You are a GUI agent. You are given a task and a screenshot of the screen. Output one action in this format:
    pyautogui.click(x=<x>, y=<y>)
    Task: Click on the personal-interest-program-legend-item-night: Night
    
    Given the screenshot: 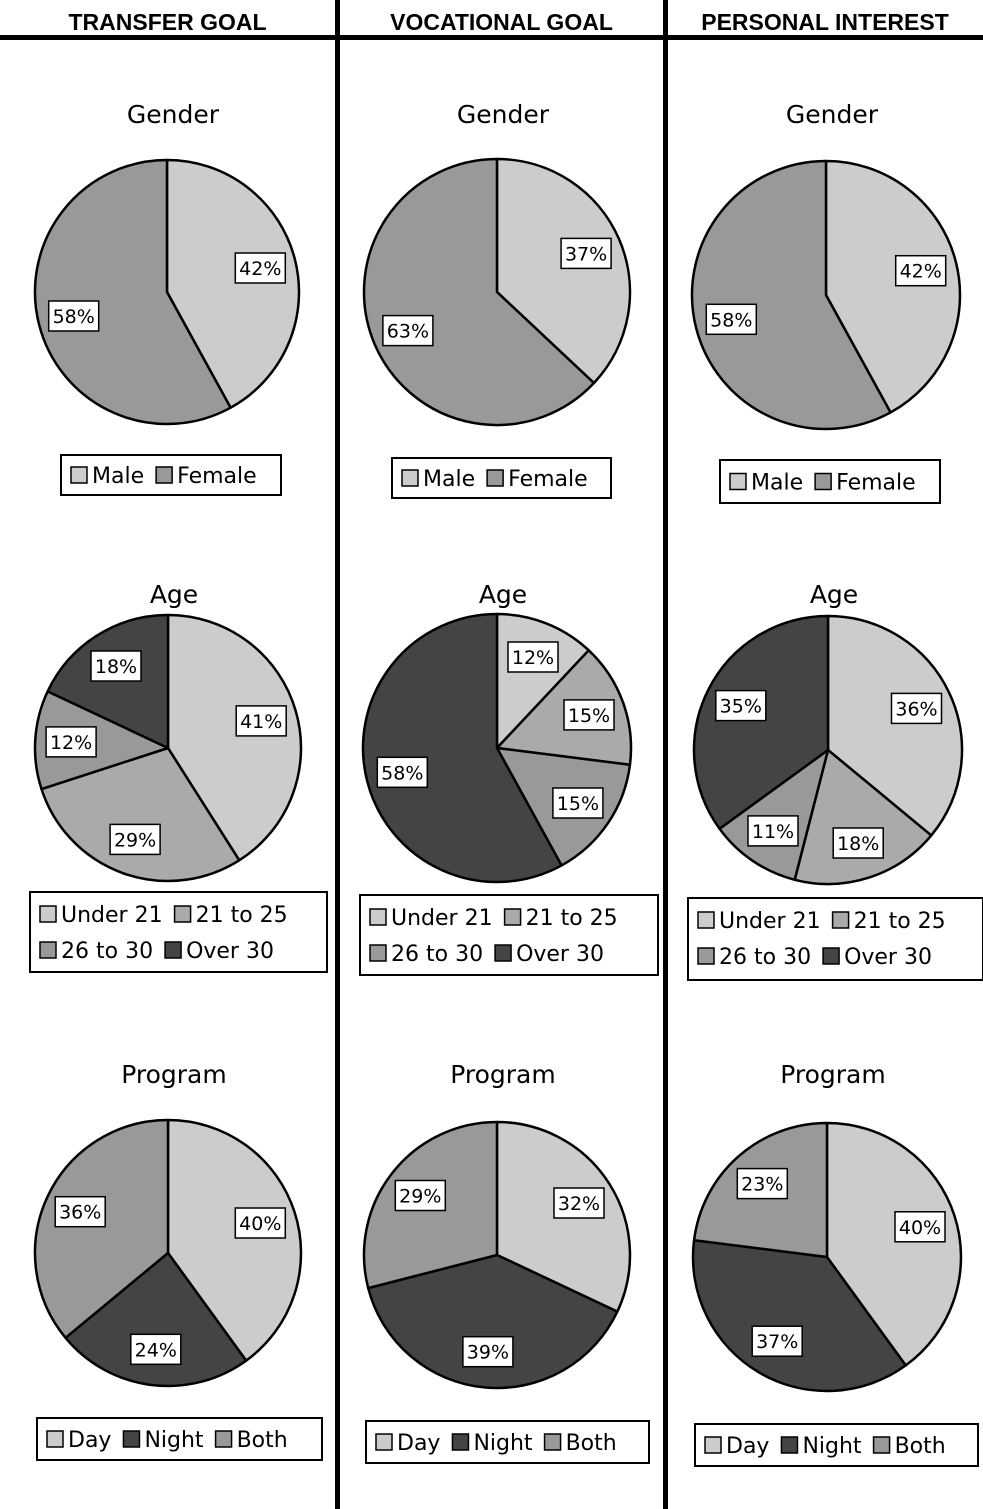 What is the action you would take?
    pyautogui.click(x=821, y=1446)
    